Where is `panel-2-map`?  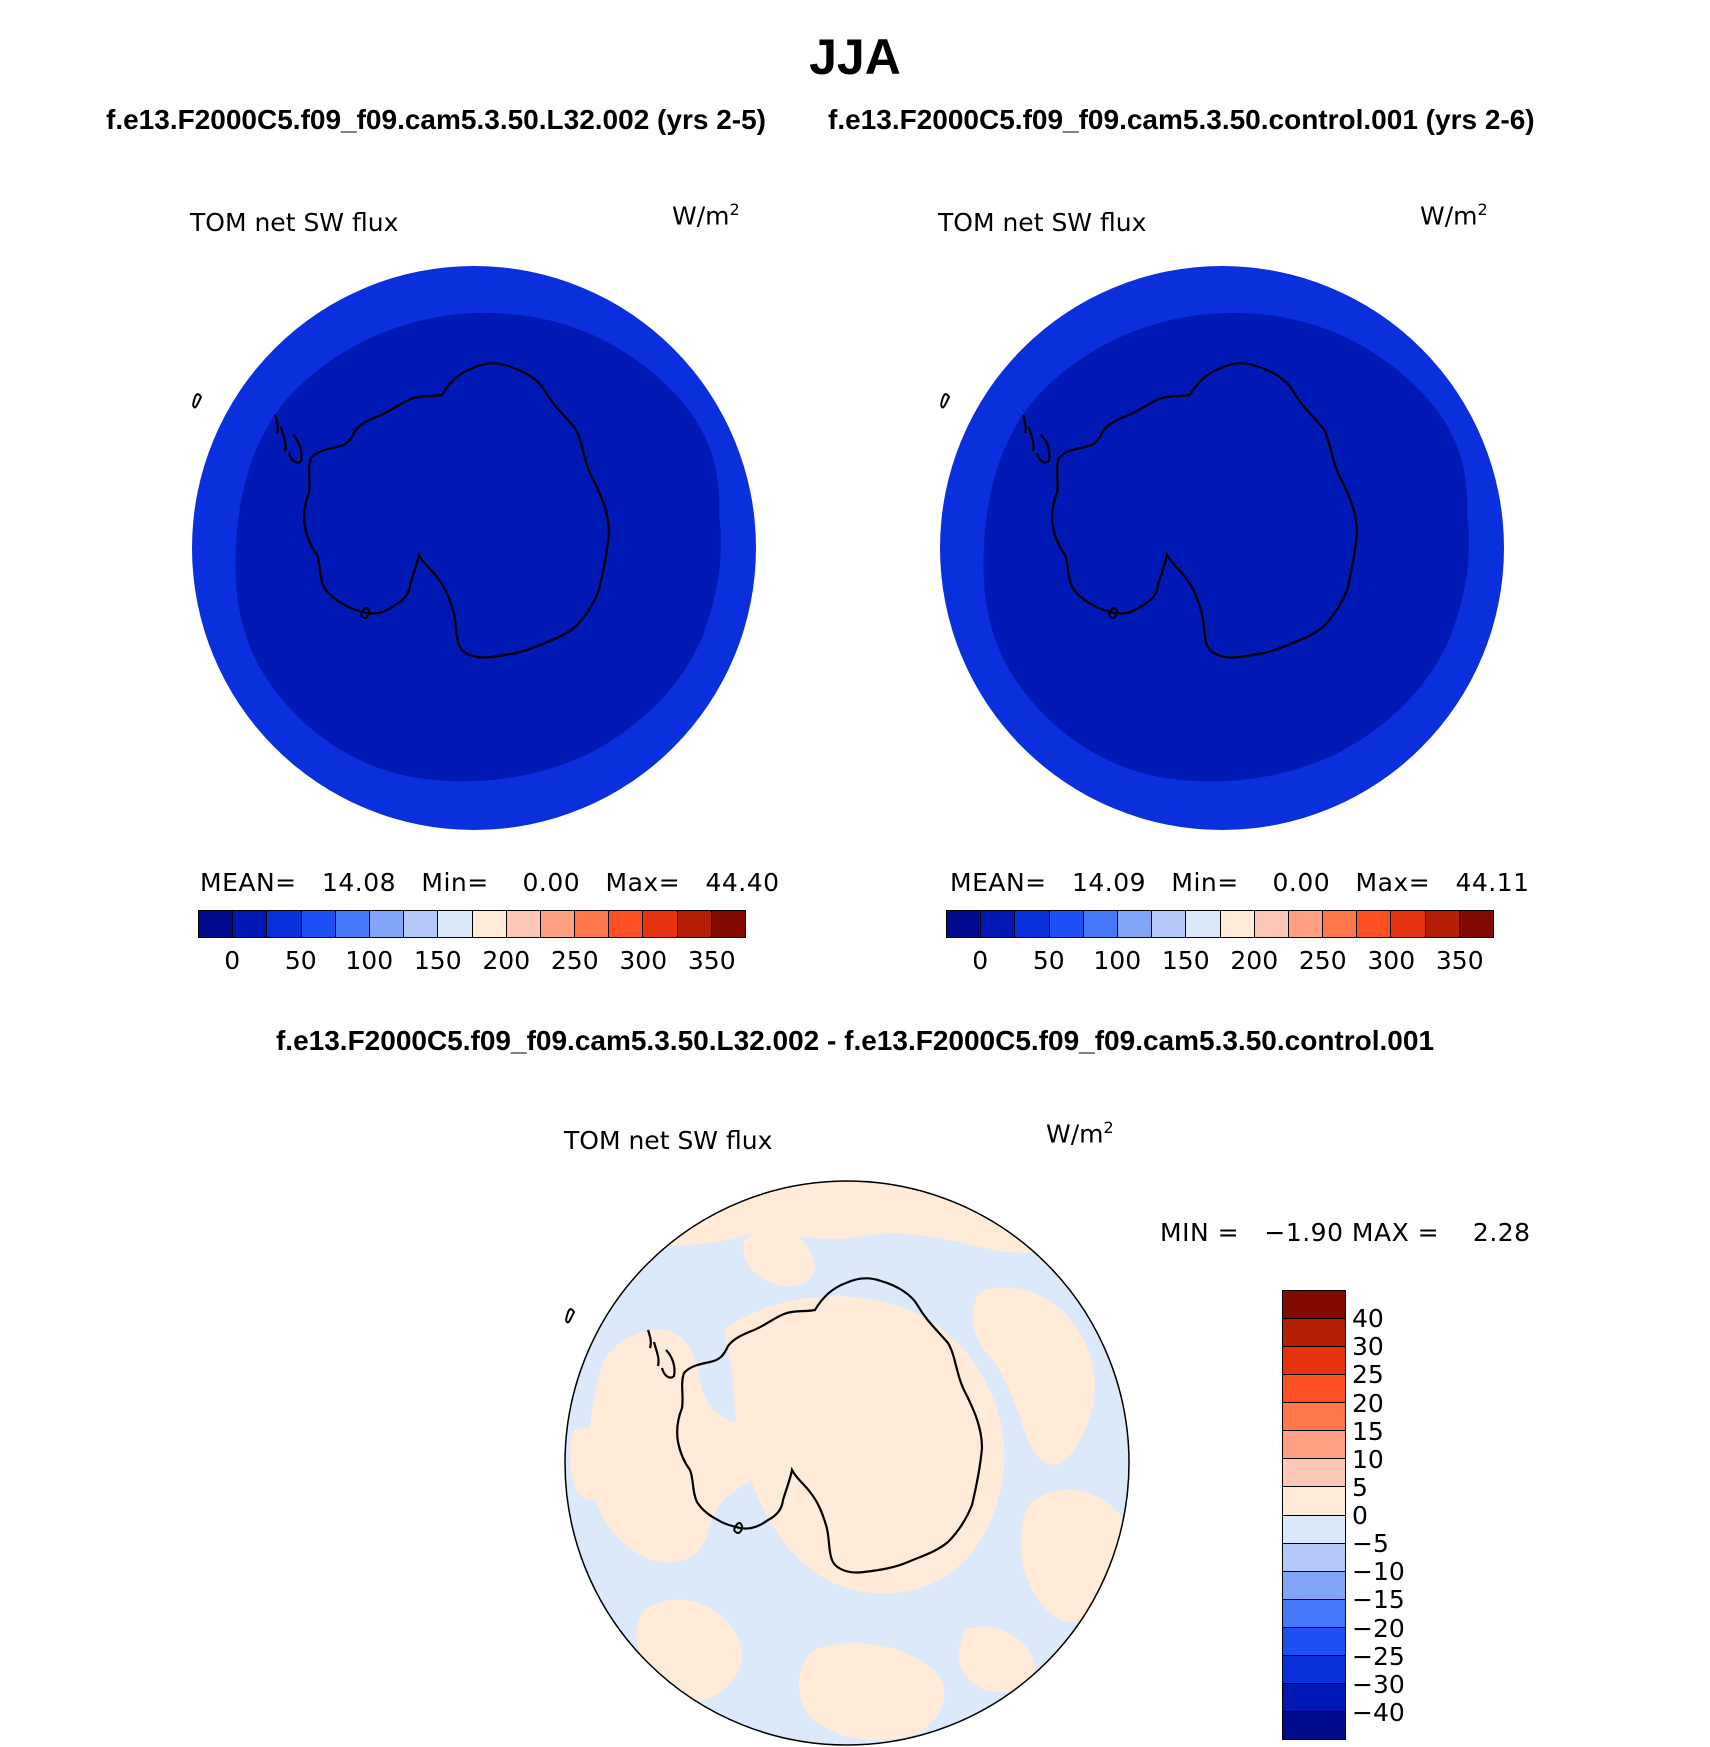
panel-2-map is located at coordinates (1222, 548).